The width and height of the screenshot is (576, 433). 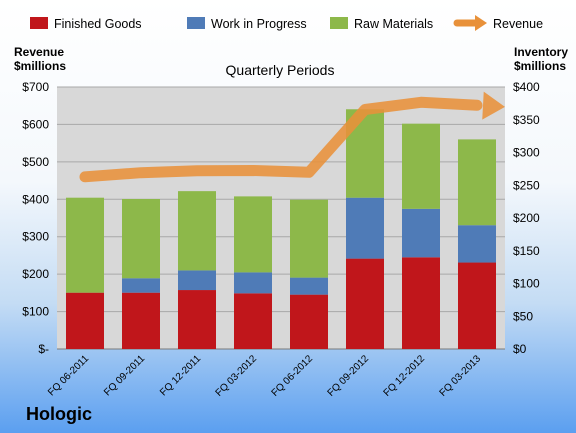 I want to click on y-left-tick-label: $200, so click(x=35, y=274).